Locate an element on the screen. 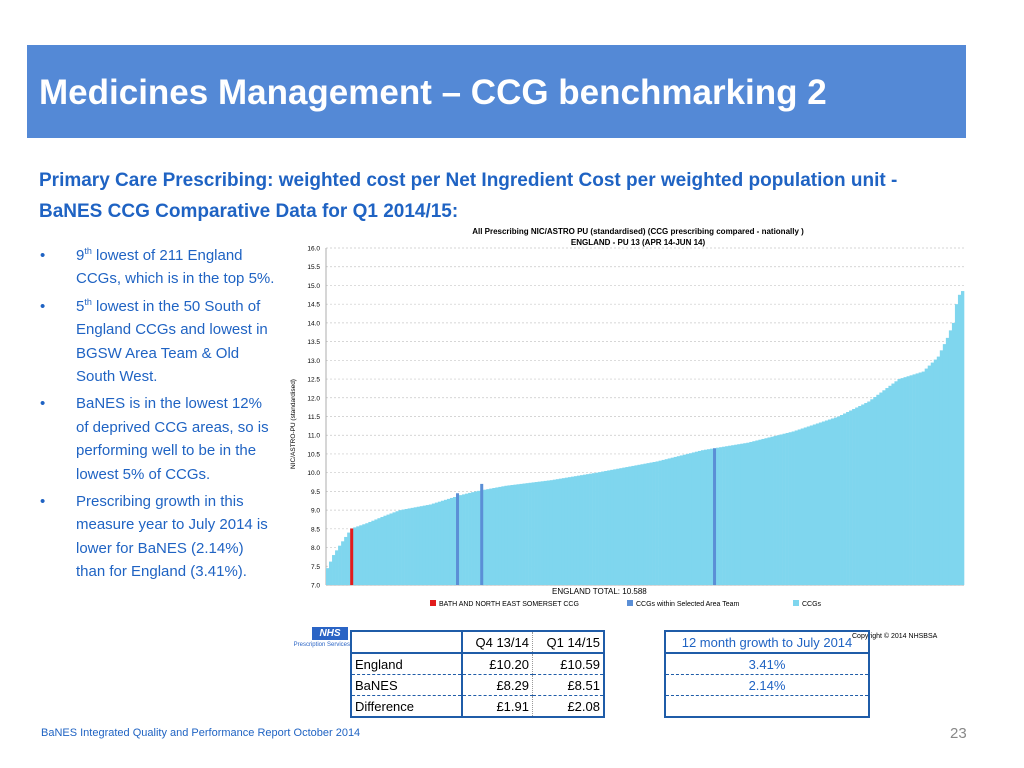 This screenshot has width=1024, height=768. growth-value: 2.14% is located at coordinates (767, 685).